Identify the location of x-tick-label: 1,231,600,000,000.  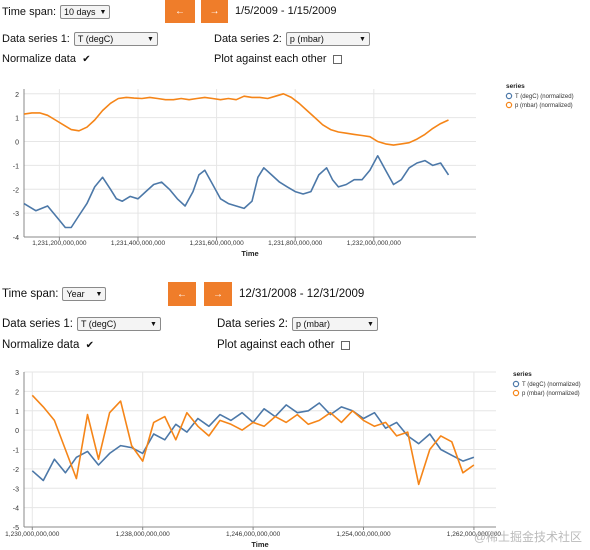
(216, 243).